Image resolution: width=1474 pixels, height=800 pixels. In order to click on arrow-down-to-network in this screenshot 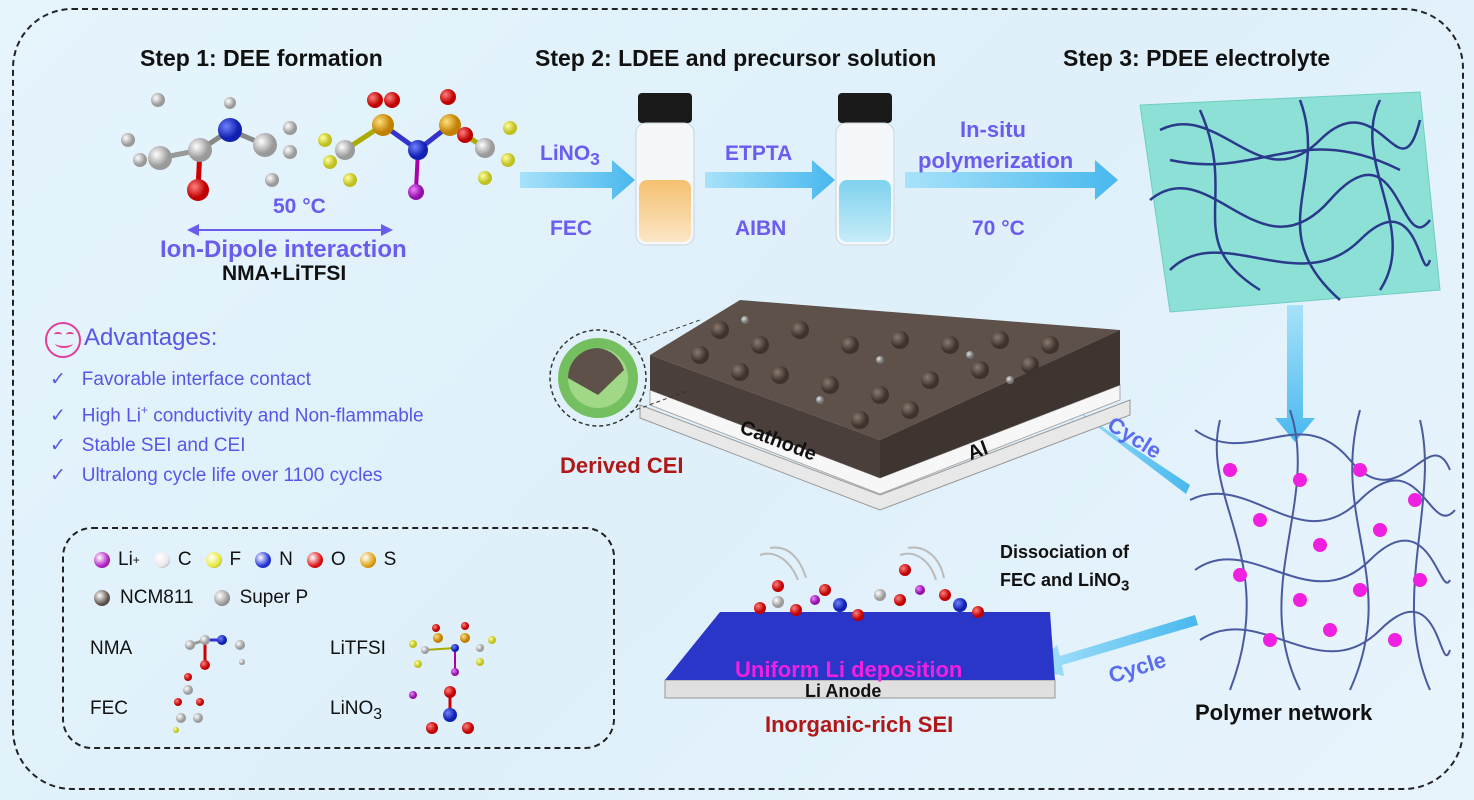, I will do `click(1295, 373)`.